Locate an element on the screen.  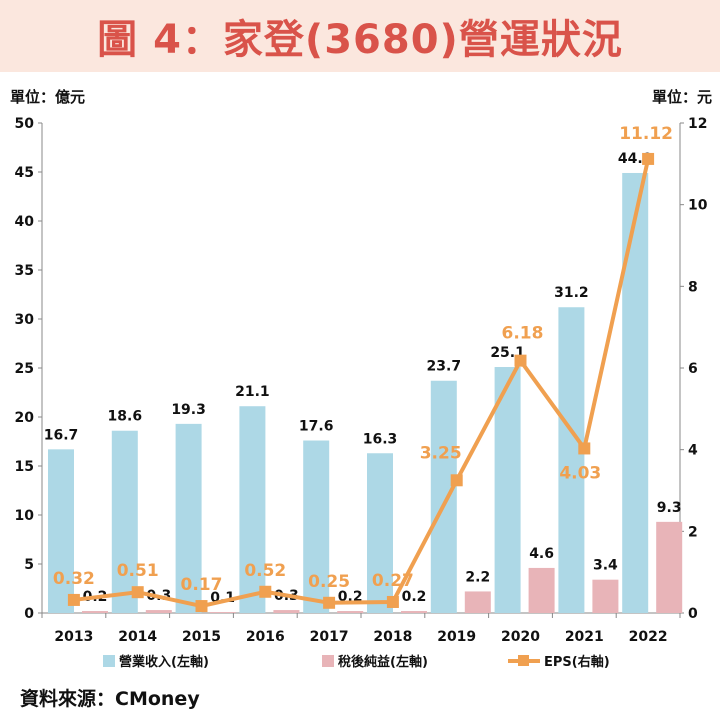
x-tick-label: 2016 is located at coordinates (265, 637).